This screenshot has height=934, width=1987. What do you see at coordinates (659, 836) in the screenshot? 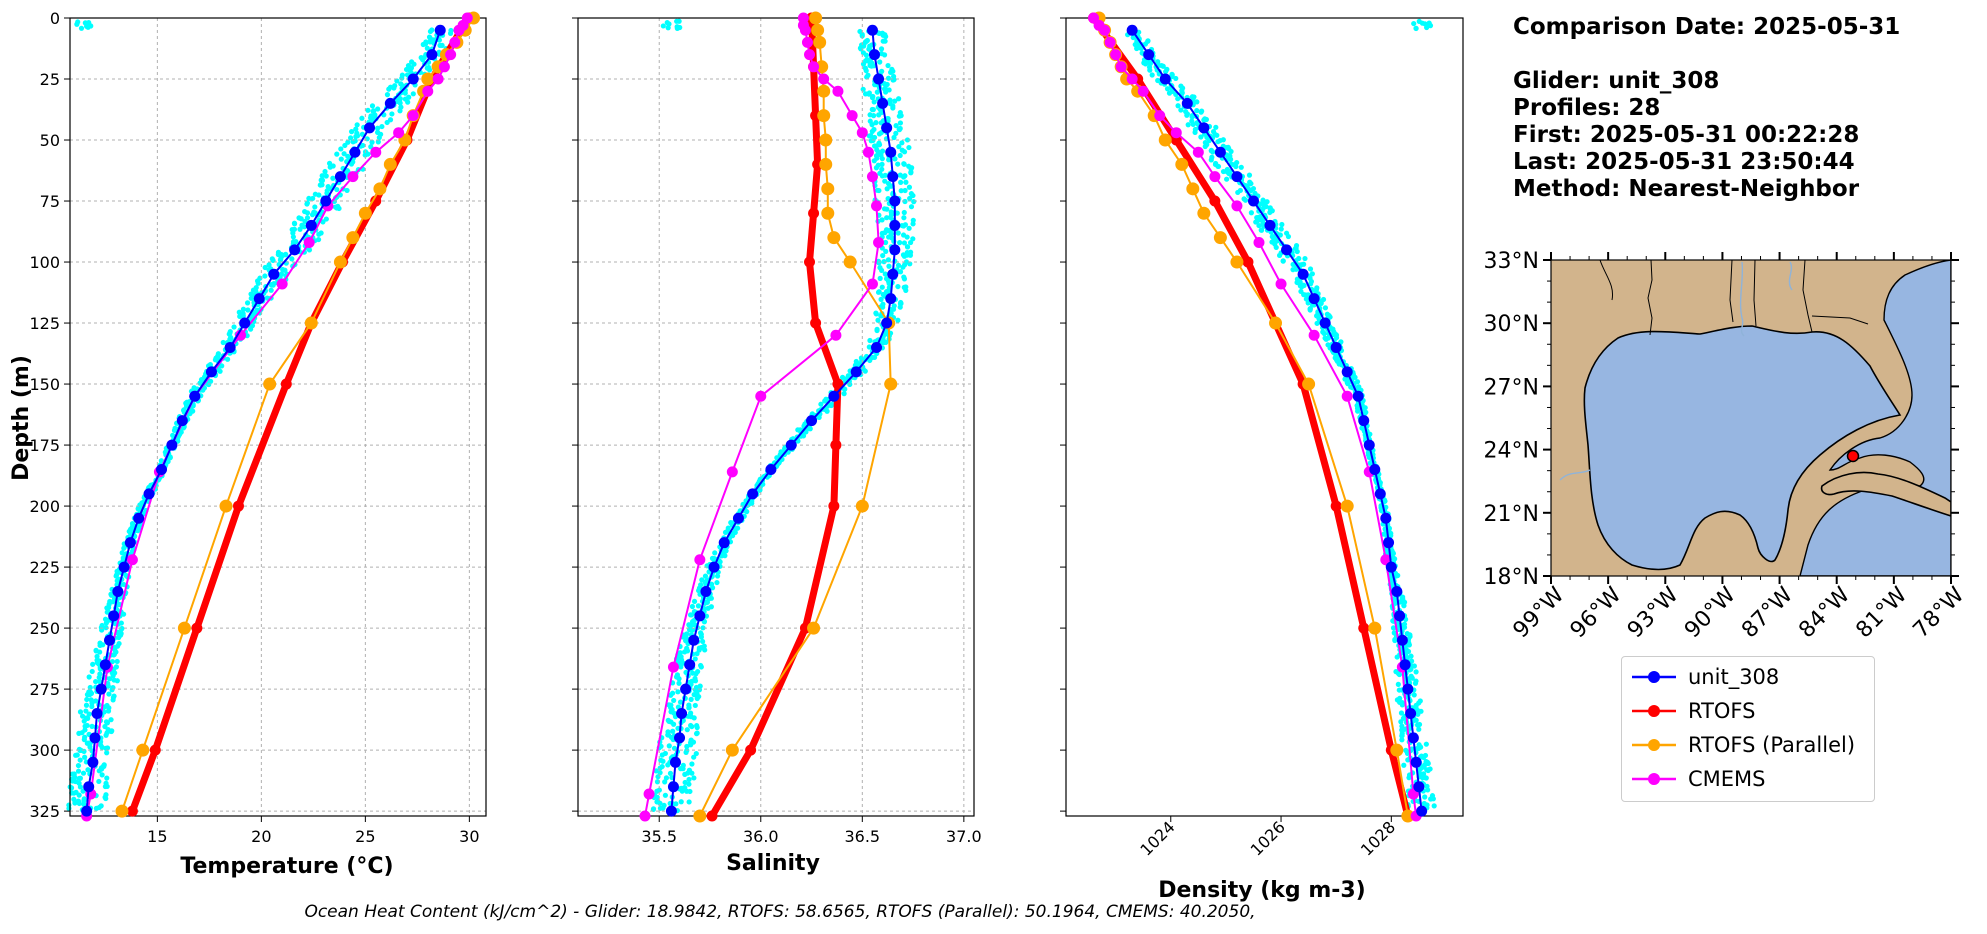
I see `x-tick-label: 35.5` at bounding box center [659, 836].